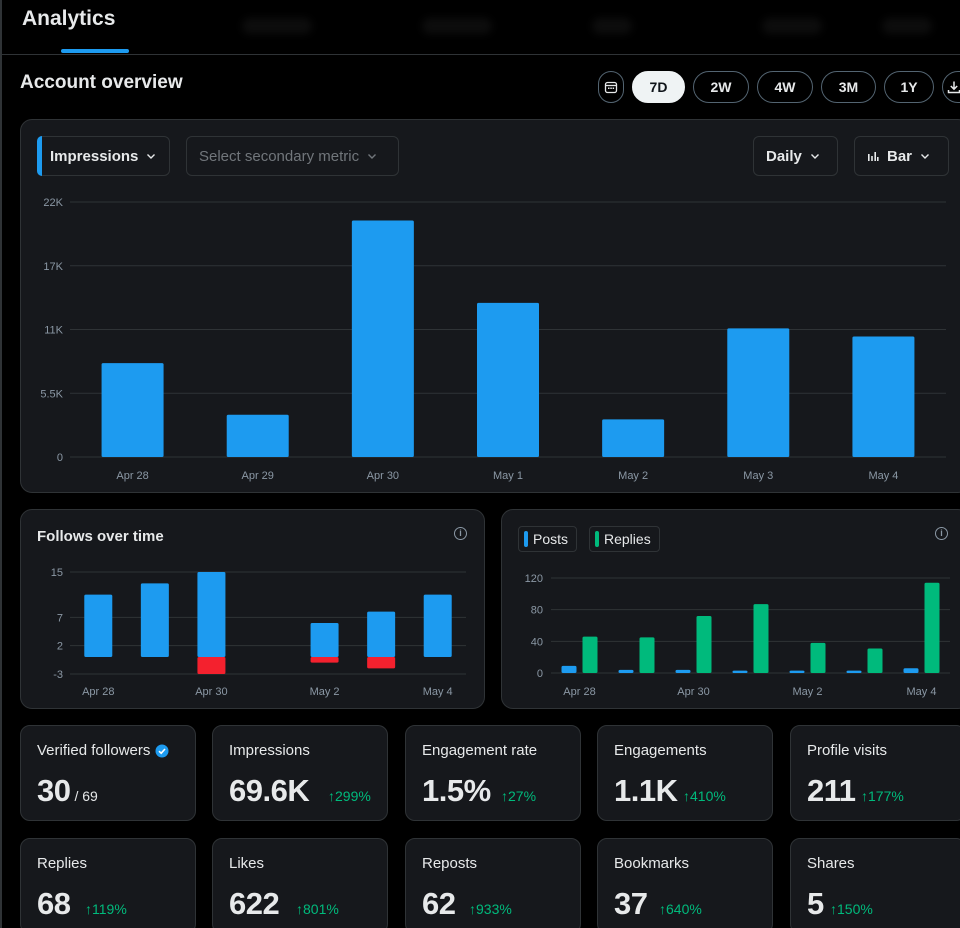  I want to click on stat-engagements: Engagements 1.1K ↑410%, so click(685, 773).